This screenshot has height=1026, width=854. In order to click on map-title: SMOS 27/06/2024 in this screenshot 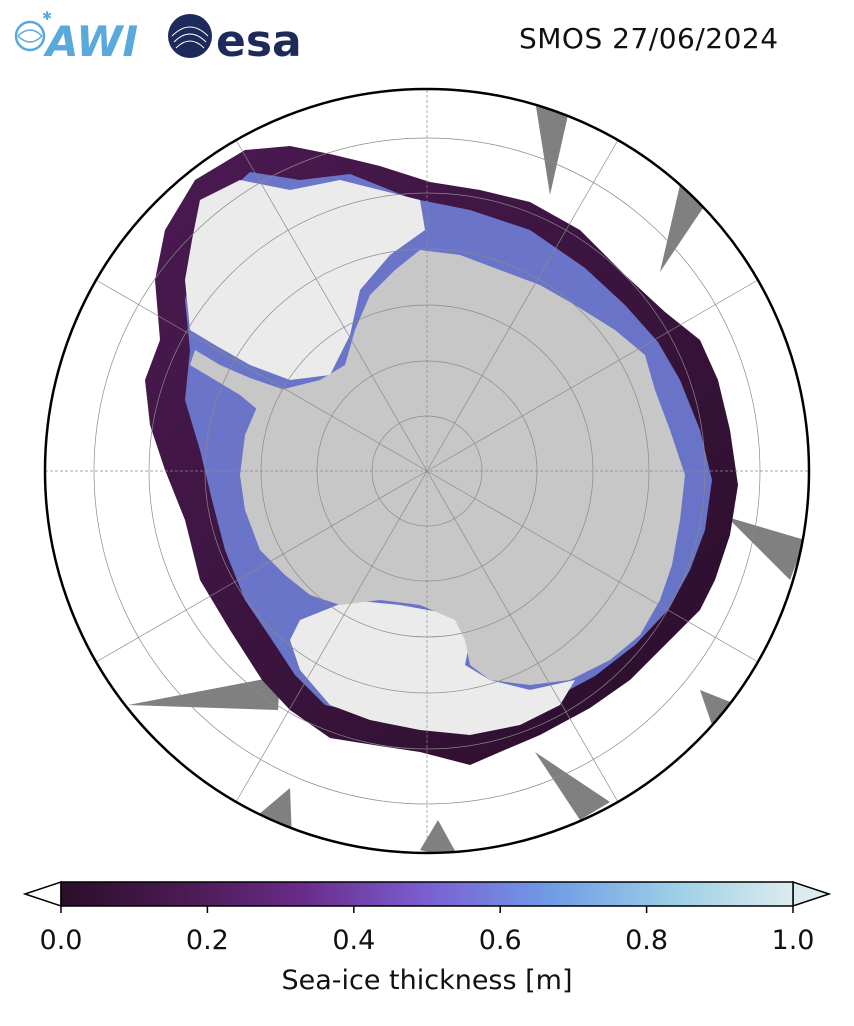, I will do `click(649, 38)`.